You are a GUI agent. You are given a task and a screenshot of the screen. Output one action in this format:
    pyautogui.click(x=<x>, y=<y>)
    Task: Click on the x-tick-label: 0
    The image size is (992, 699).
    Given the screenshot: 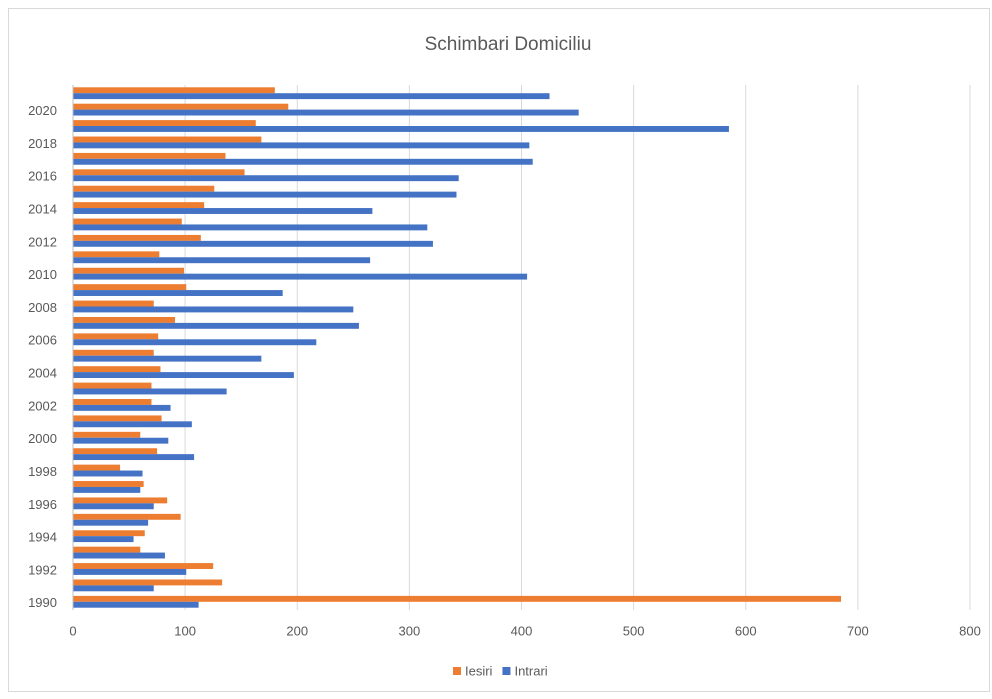 What is the action you would take?
    pyautogui.click(x=72, y=630)
    